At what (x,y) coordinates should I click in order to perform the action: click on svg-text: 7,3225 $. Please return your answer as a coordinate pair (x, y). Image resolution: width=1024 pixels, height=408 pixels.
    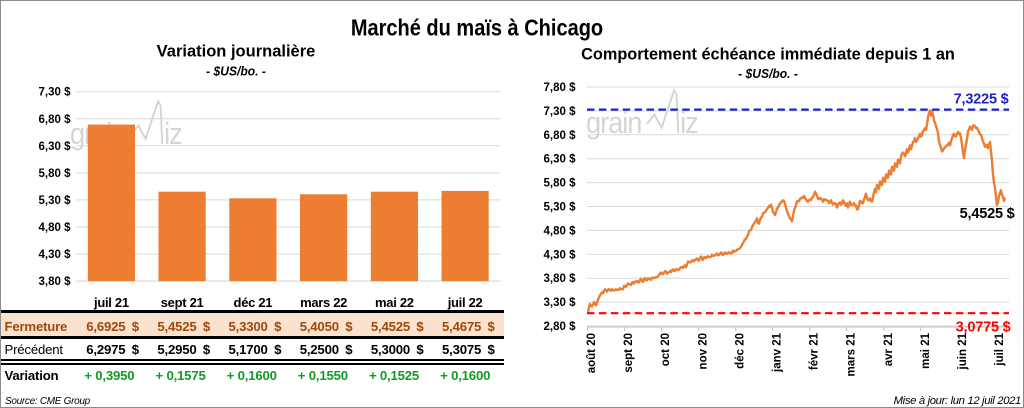
    Looking at the image, I should click on (981, 100).